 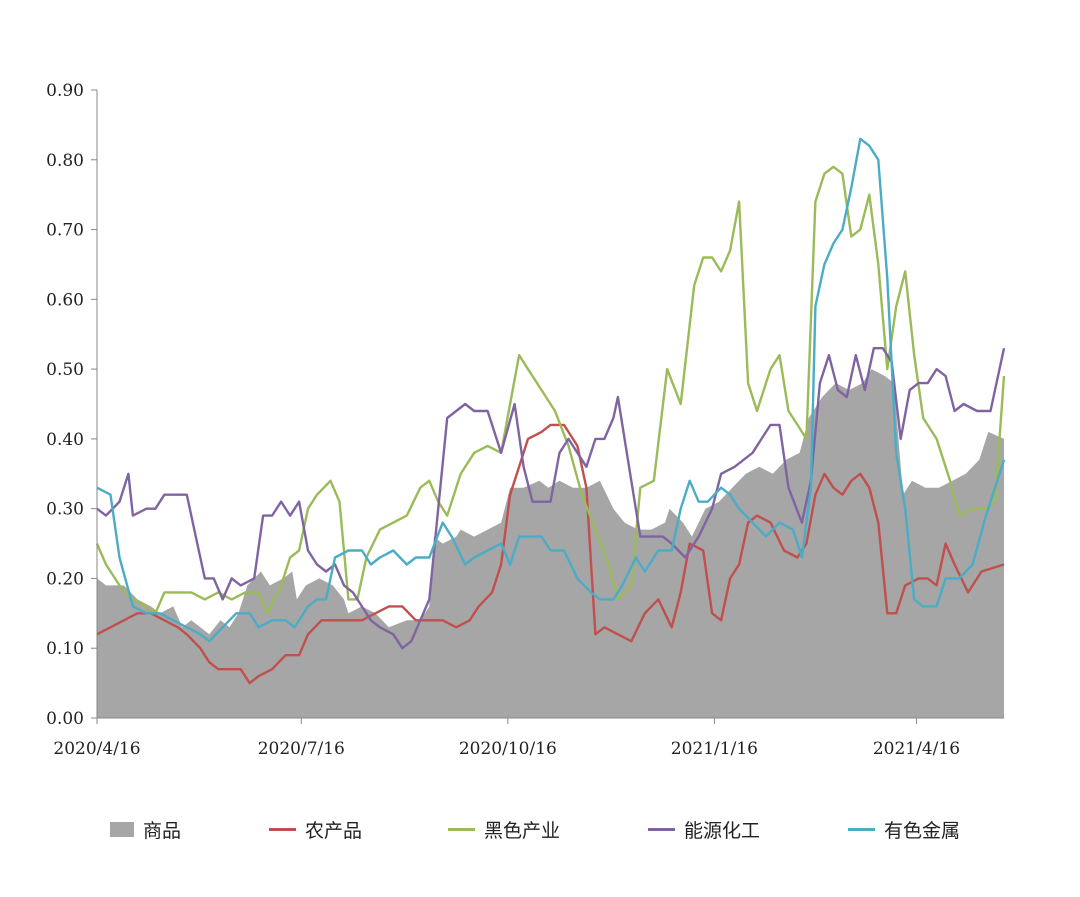 I want to click on y-tick-label-6: 0.60, so click(x=65, y=300).